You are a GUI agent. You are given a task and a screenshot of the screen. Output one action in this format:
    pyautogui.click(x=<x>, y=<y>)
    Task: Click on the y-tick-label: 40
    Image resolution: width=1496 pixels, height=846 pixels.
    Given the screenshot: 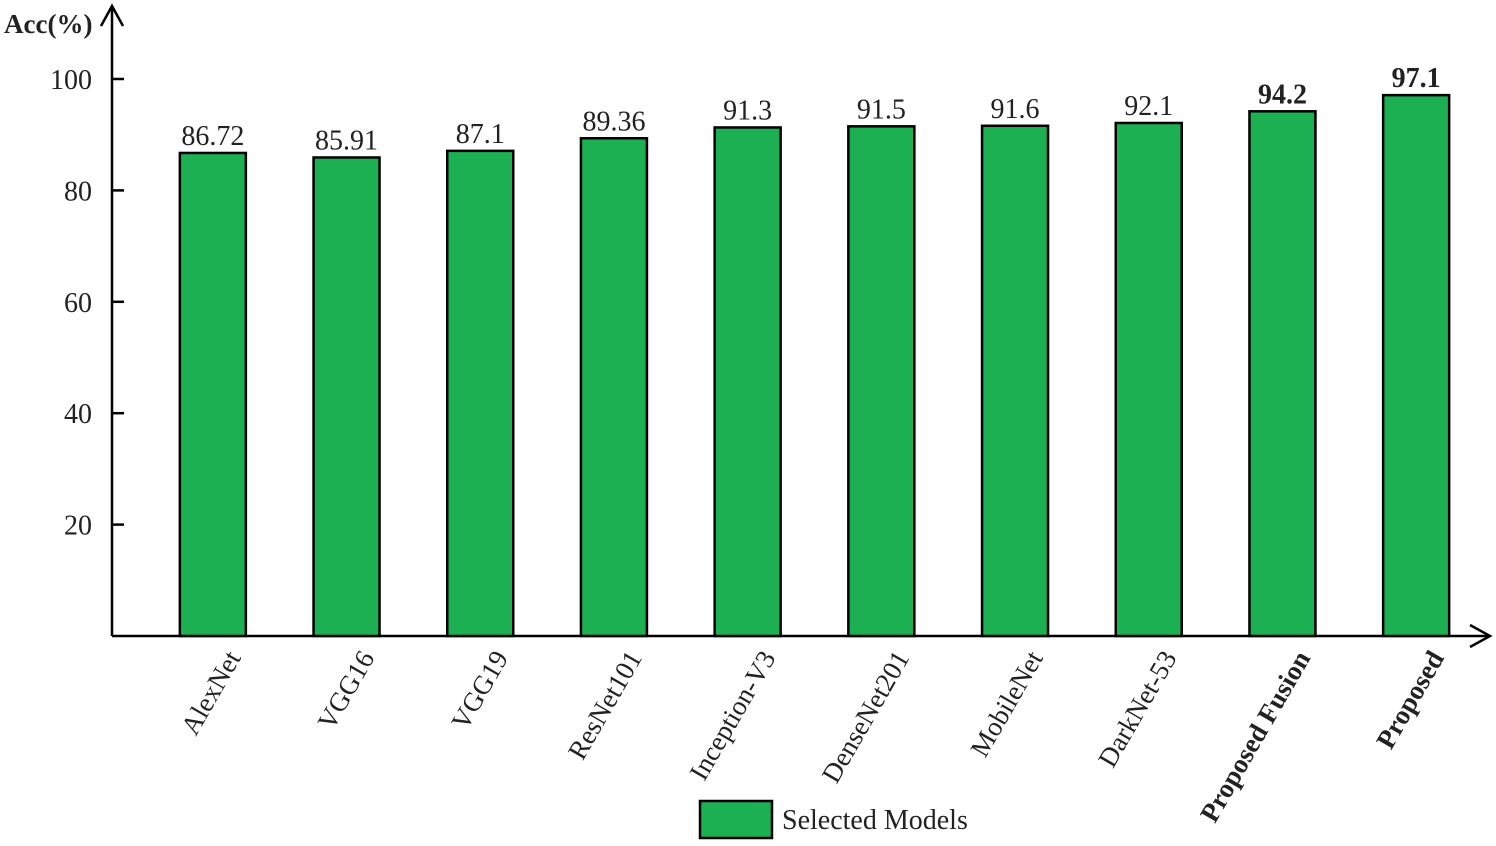 What is the action you would take?
    pyautogui.click(x=78, y=414)
    